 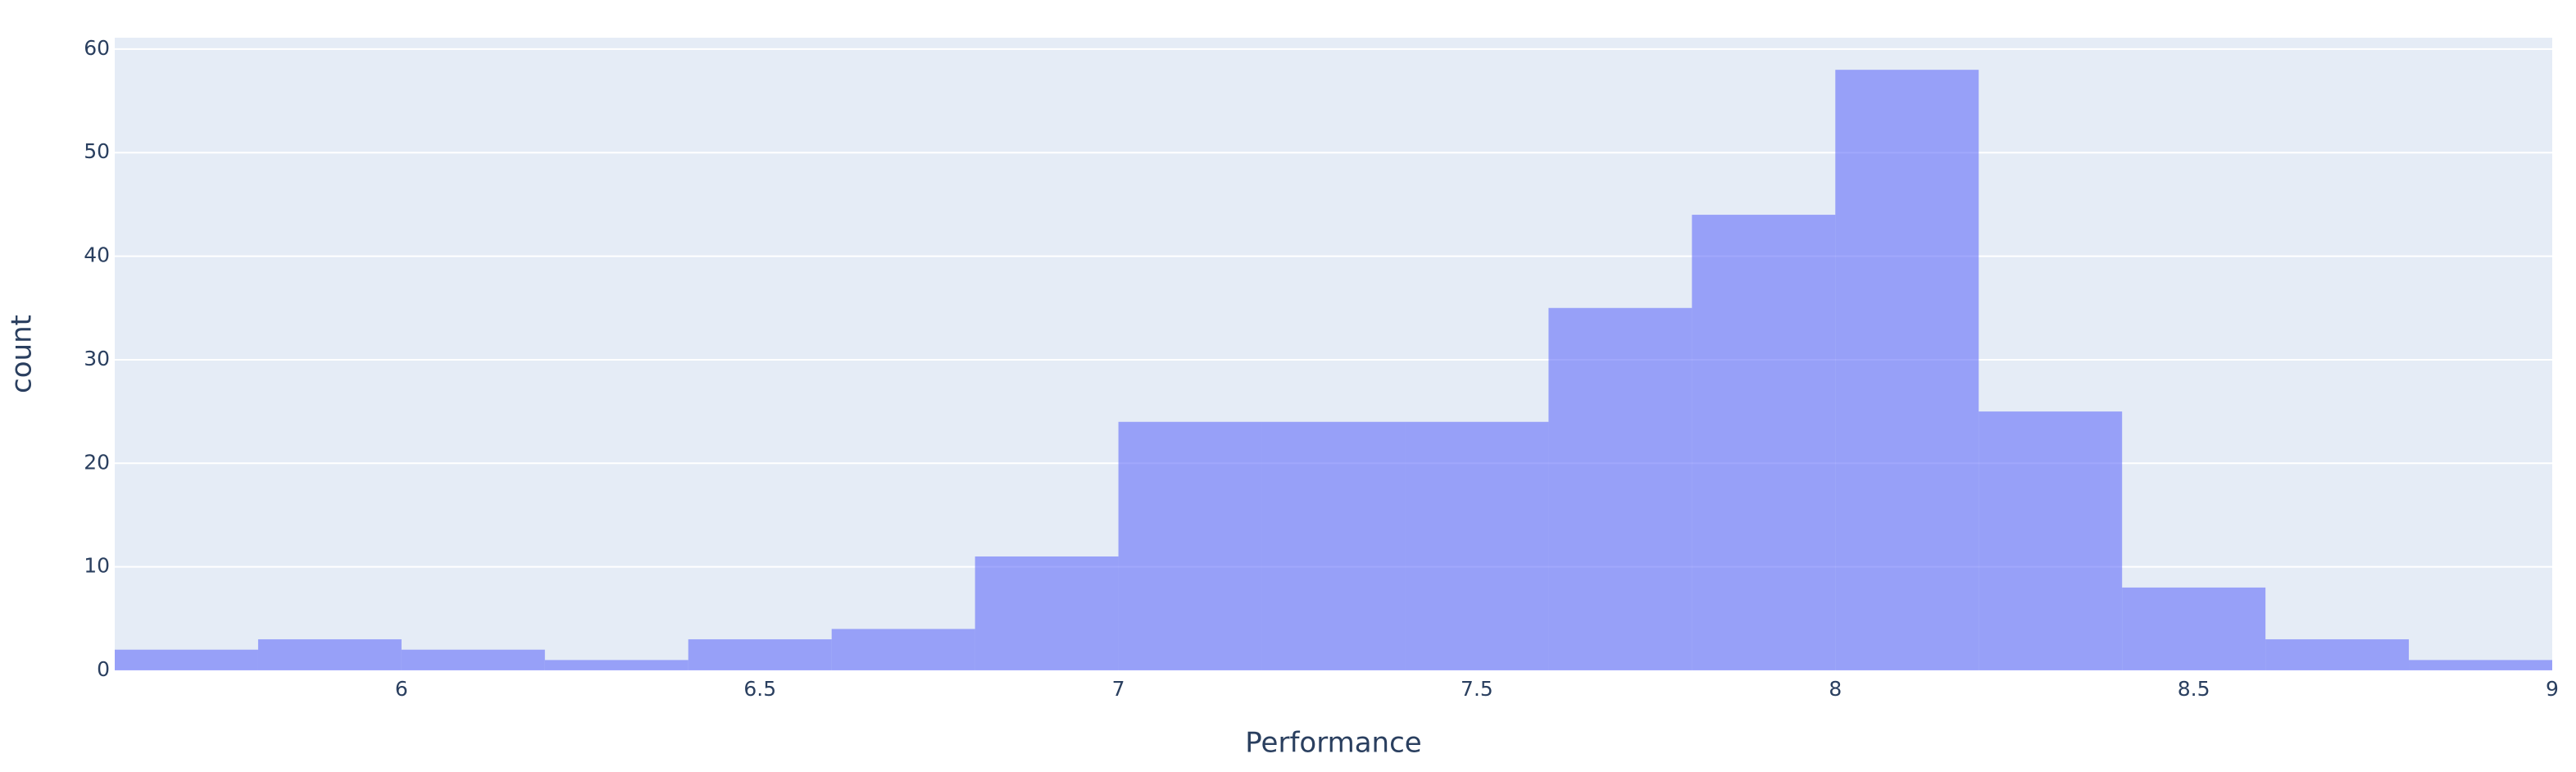 What do you see at coordinates (401, 689) in the screenshot?
I see `x-tick-label: 6` at bounding box center [401, 689].